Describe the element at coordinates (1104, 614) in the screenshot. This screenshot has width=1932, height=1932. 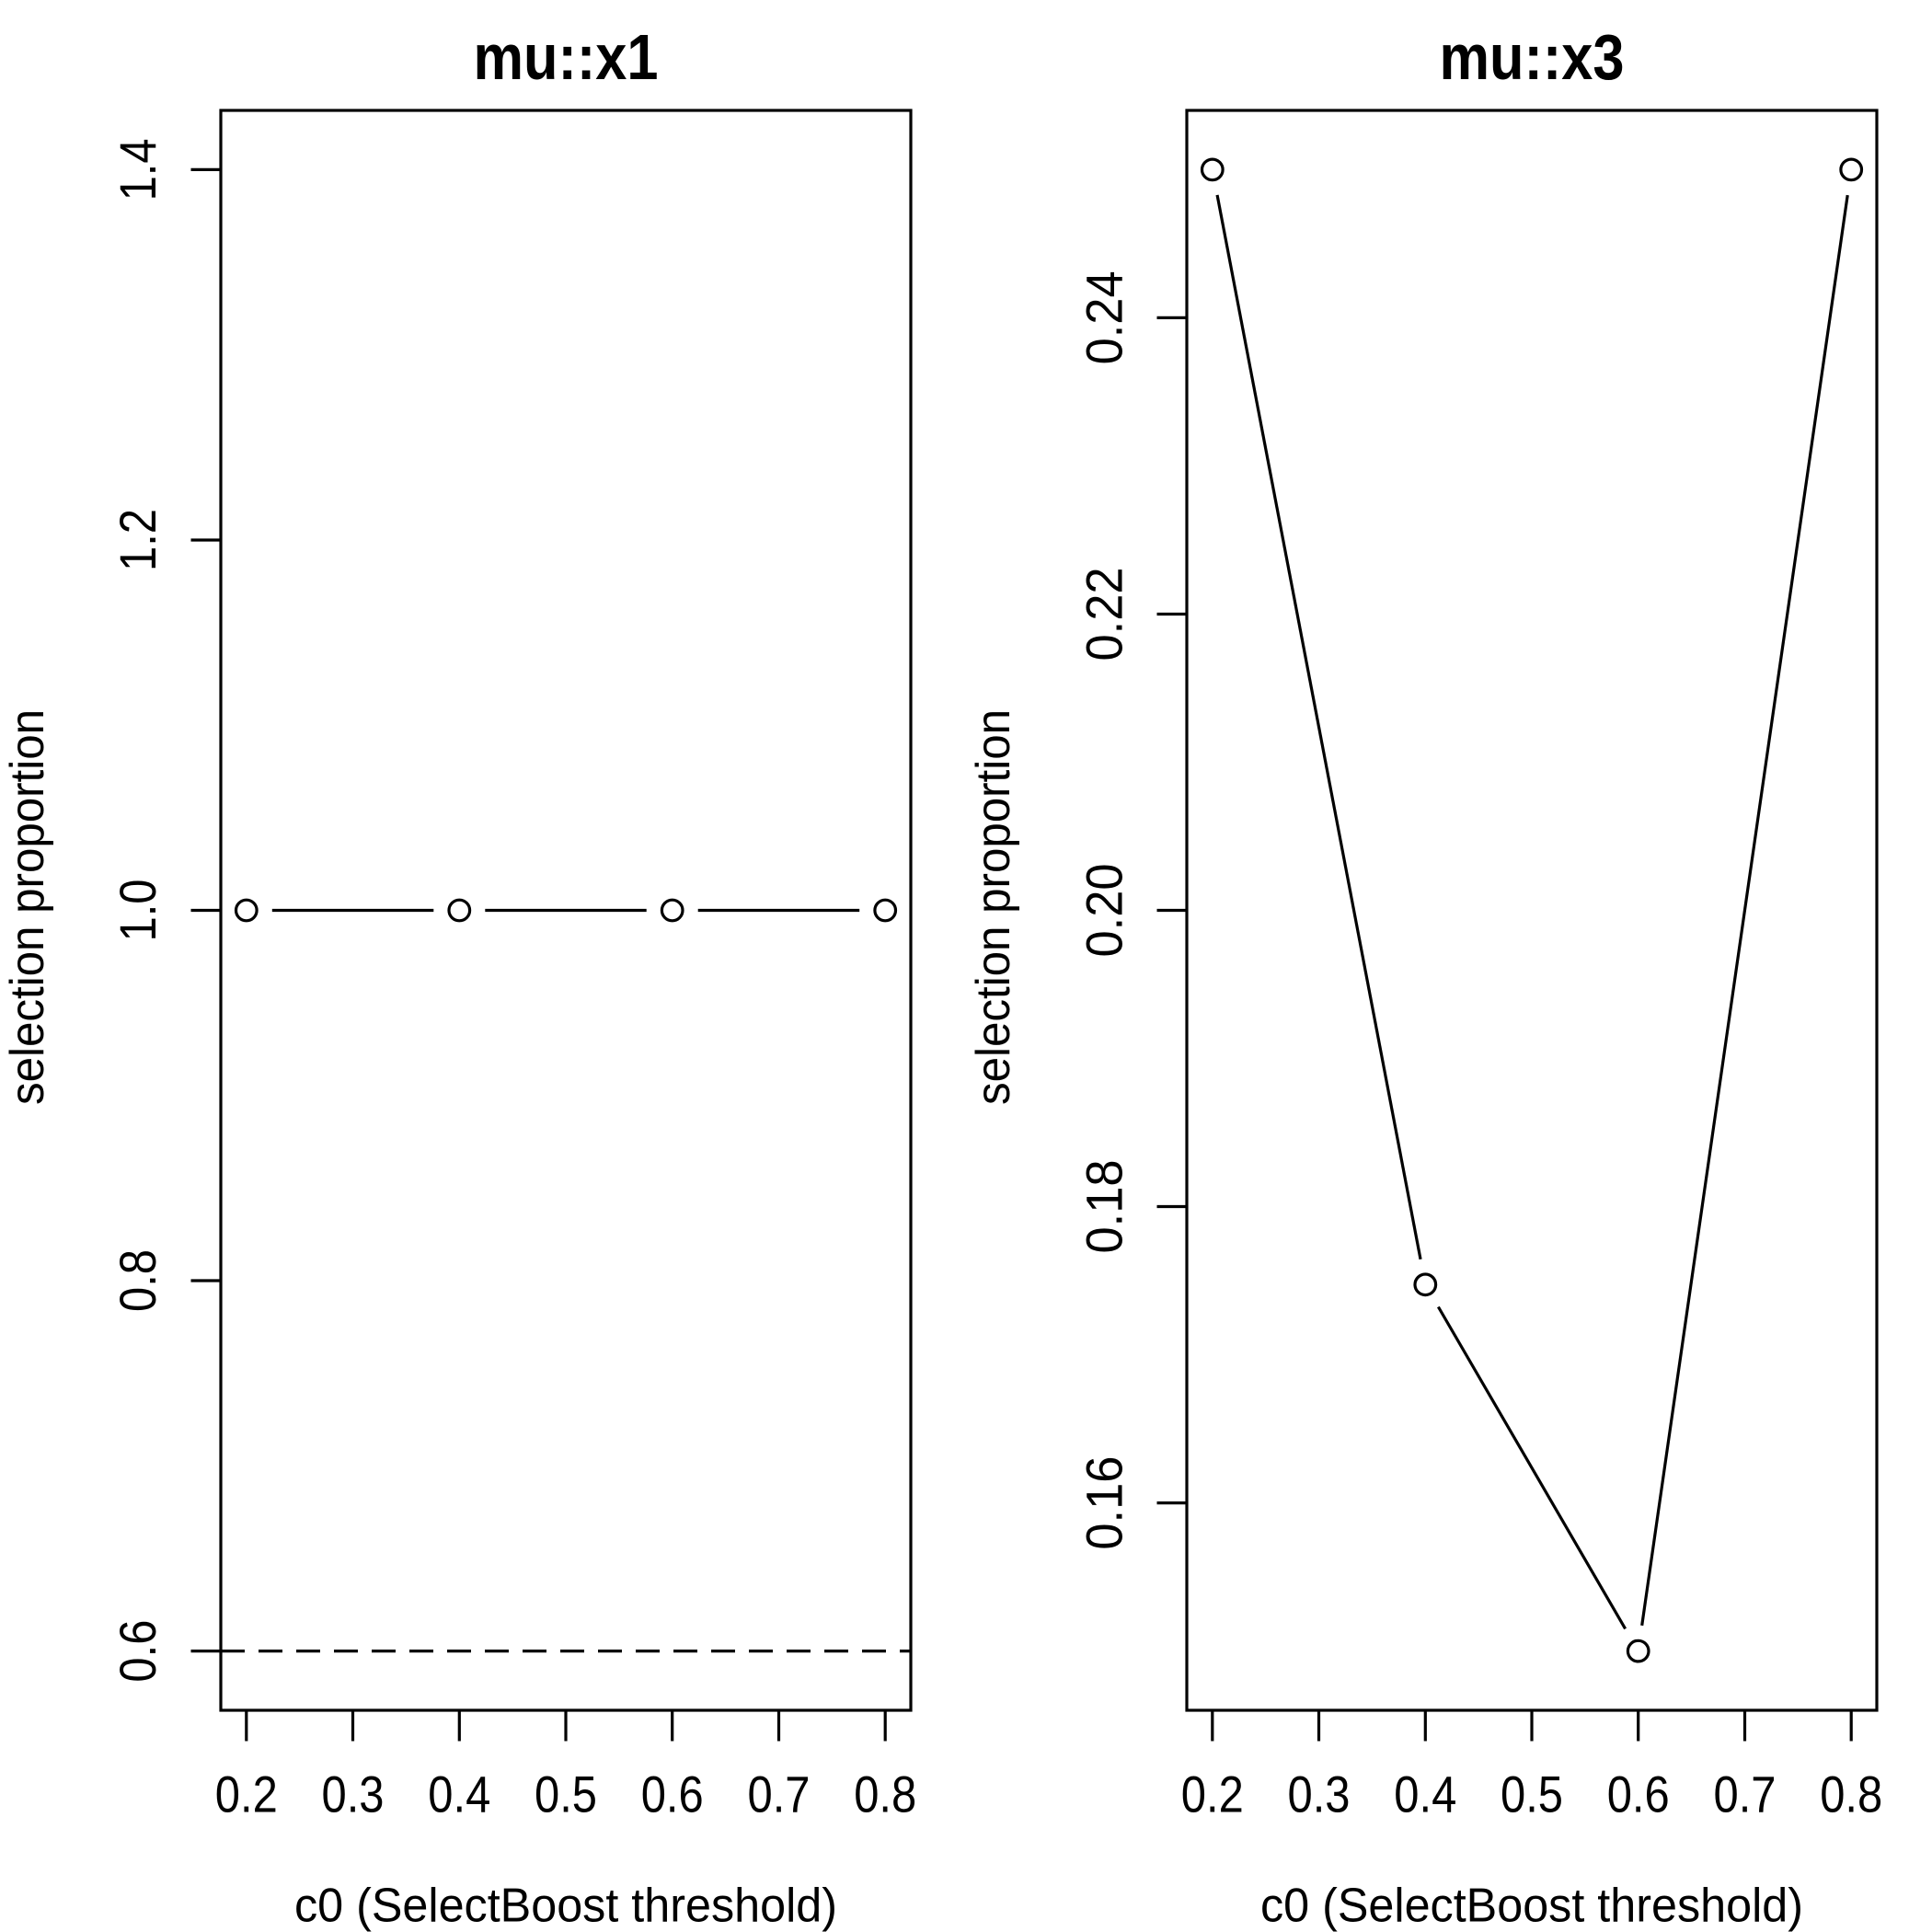
I see `svg-text: 0.22` at that location.